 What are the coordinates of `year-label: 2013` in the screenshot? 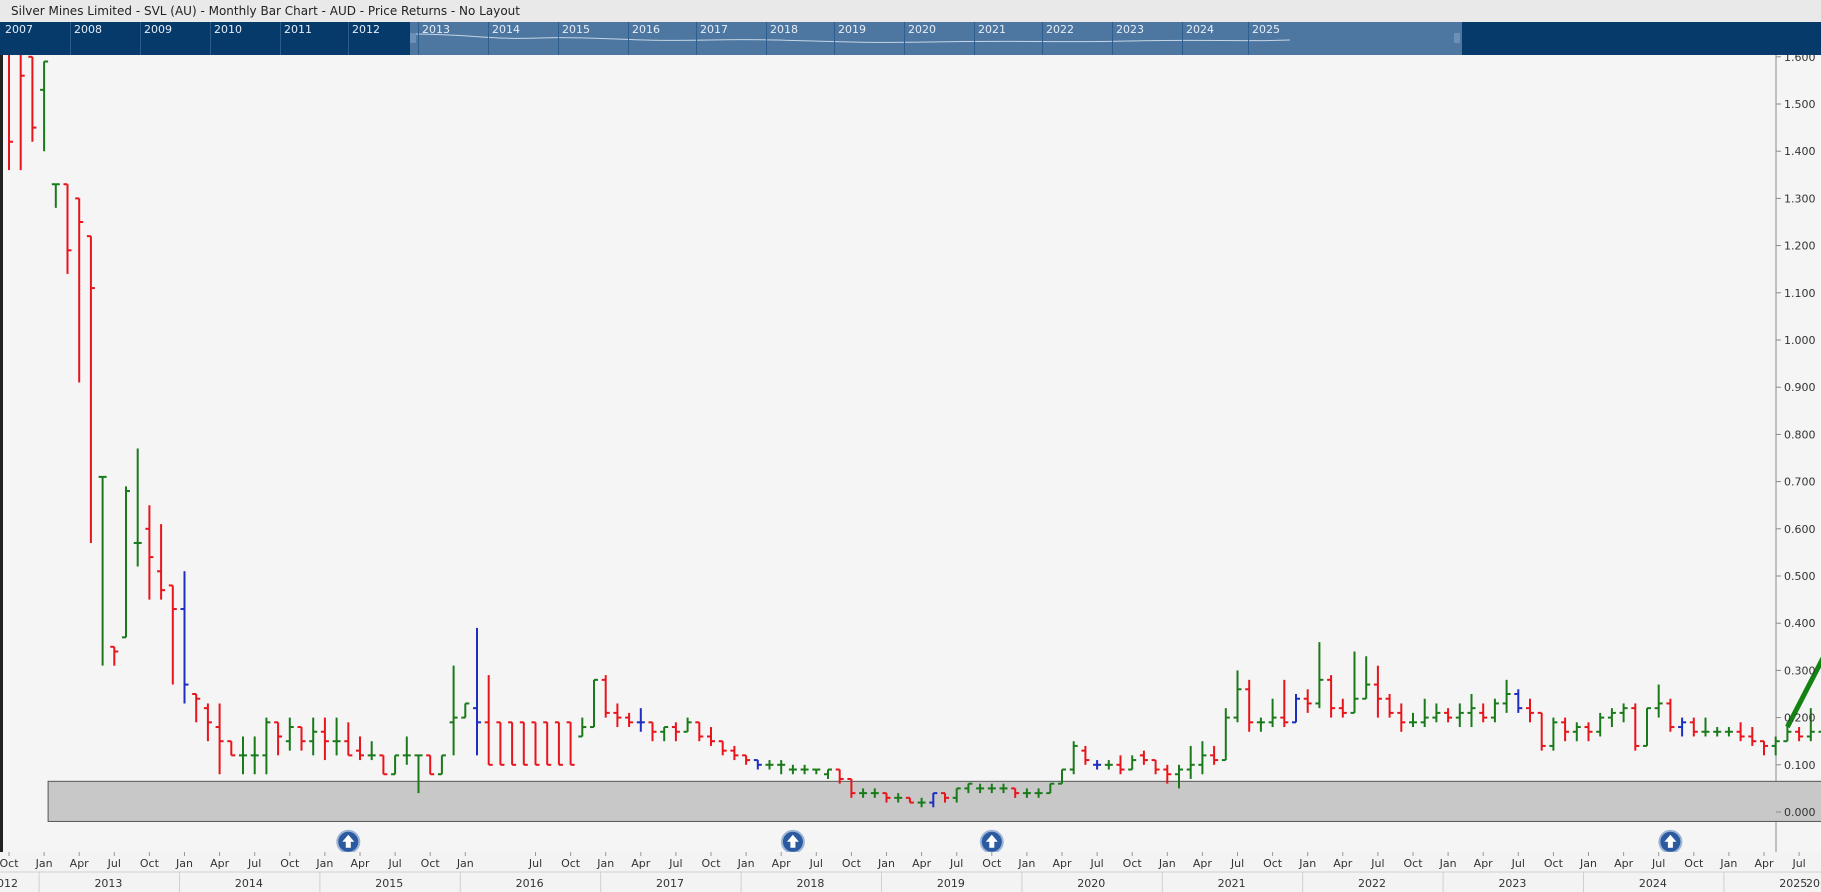 It's located at (108, 883).